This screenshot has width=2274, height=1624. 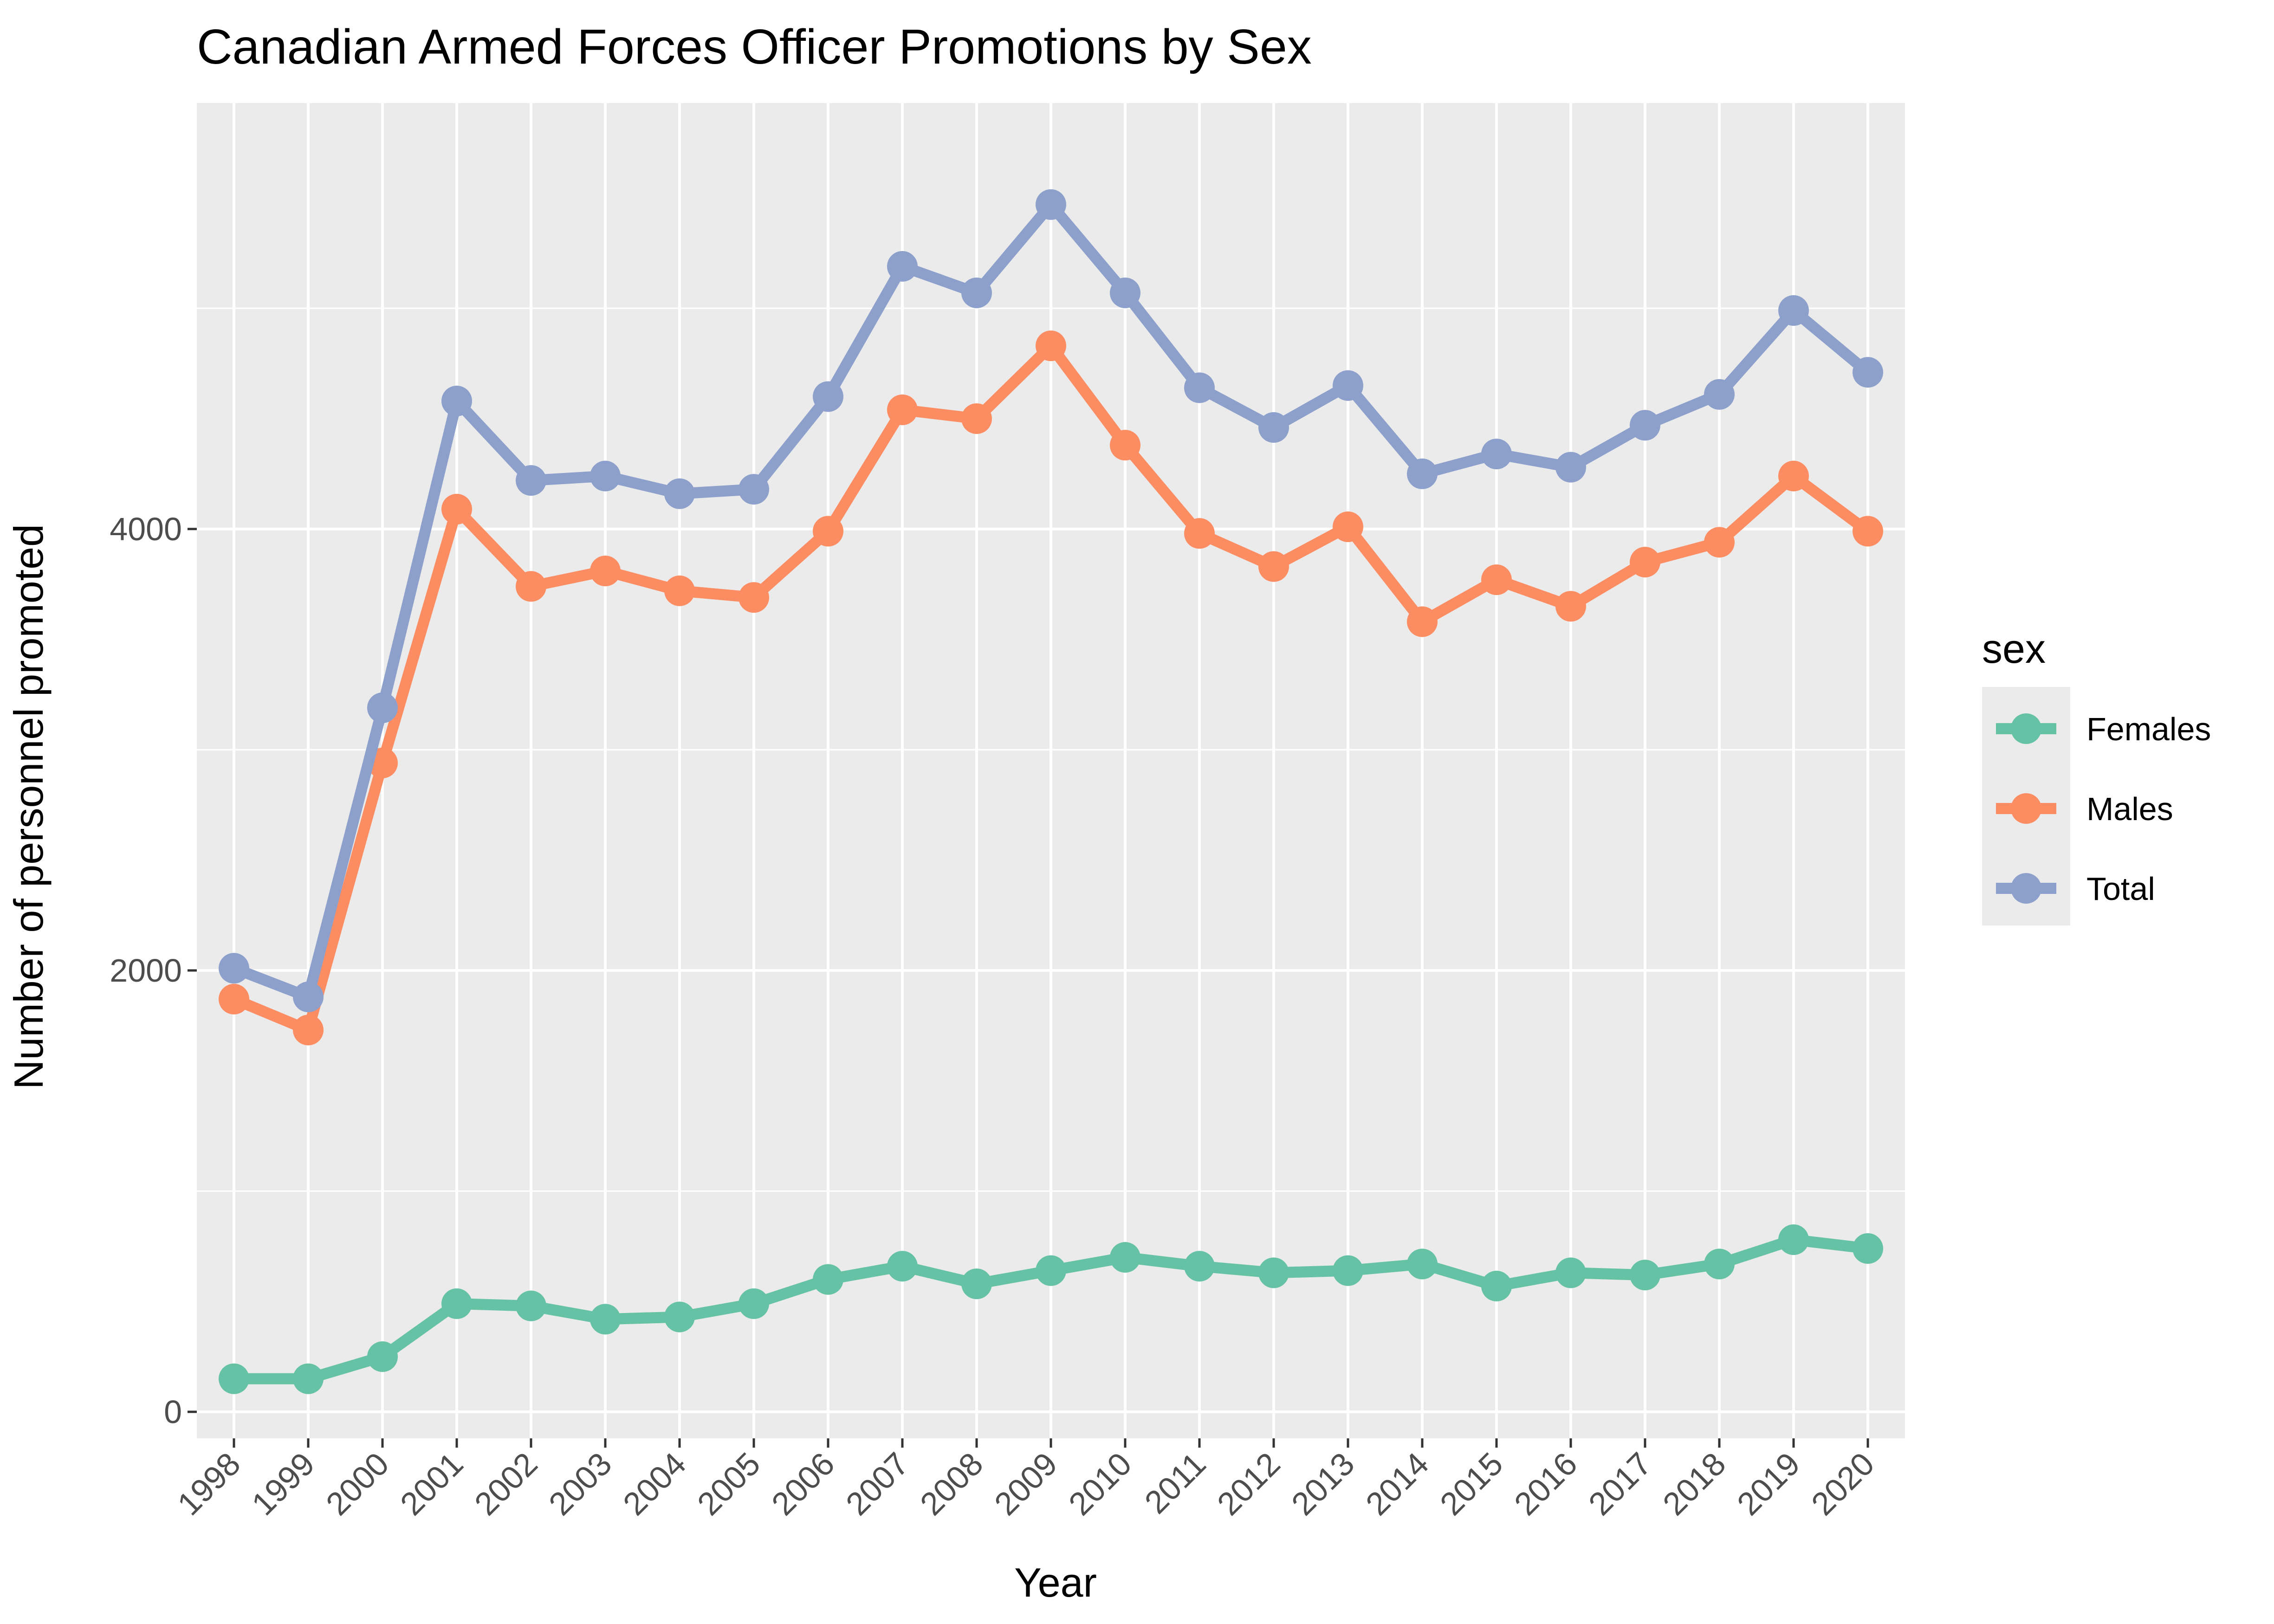 What do you see at coordinates (431, 1484) in the screenshot?
I see `x-tick-label: 2001` at bounding box center [431, 1484].